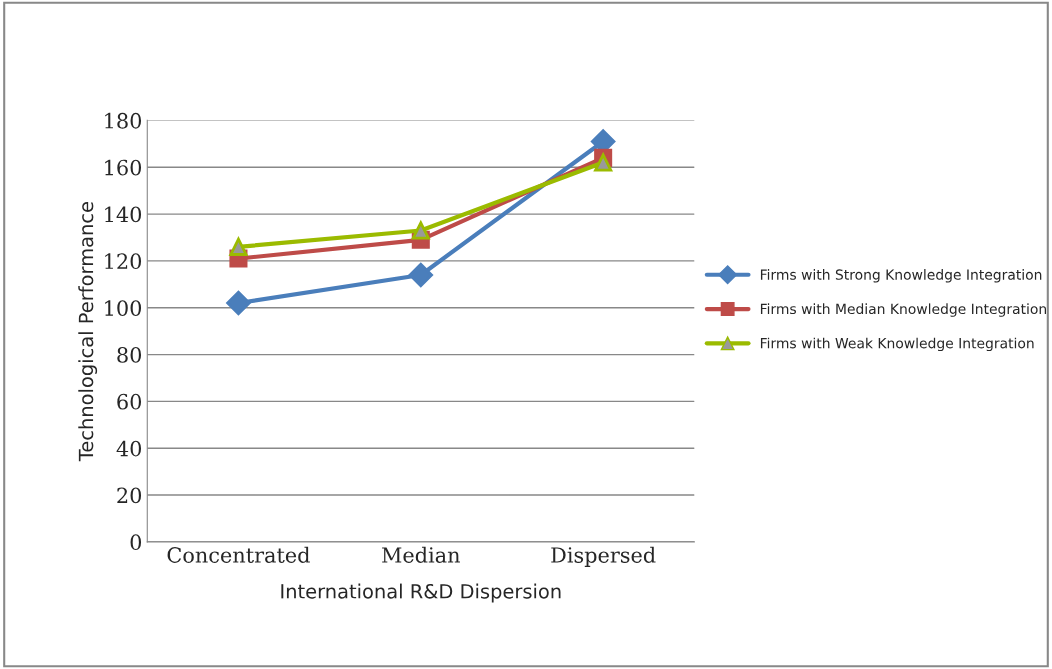 The height and width of the screenshot is (669, 1052). I want to click on y-tick-label: 160, so click(123, 167).